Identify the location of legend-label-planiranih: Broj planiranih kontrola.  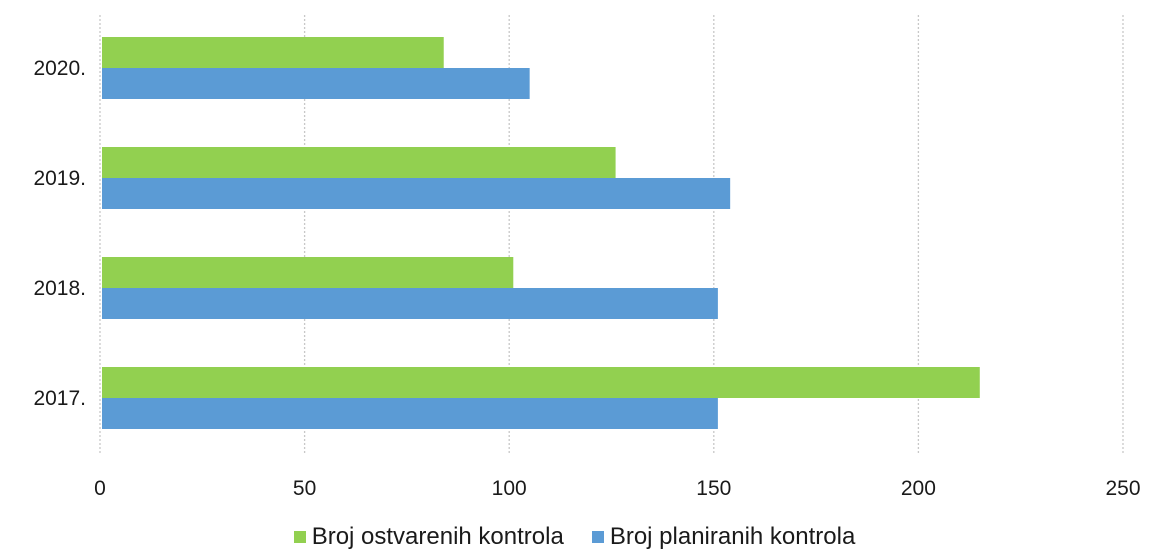
(732, 536).